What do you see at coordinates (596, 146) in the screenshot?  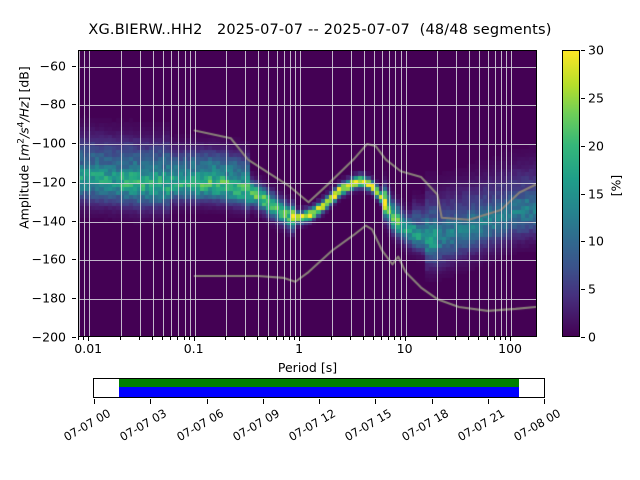 I see `colorbar-tick-label: 20` at bounding box center [596, 146].